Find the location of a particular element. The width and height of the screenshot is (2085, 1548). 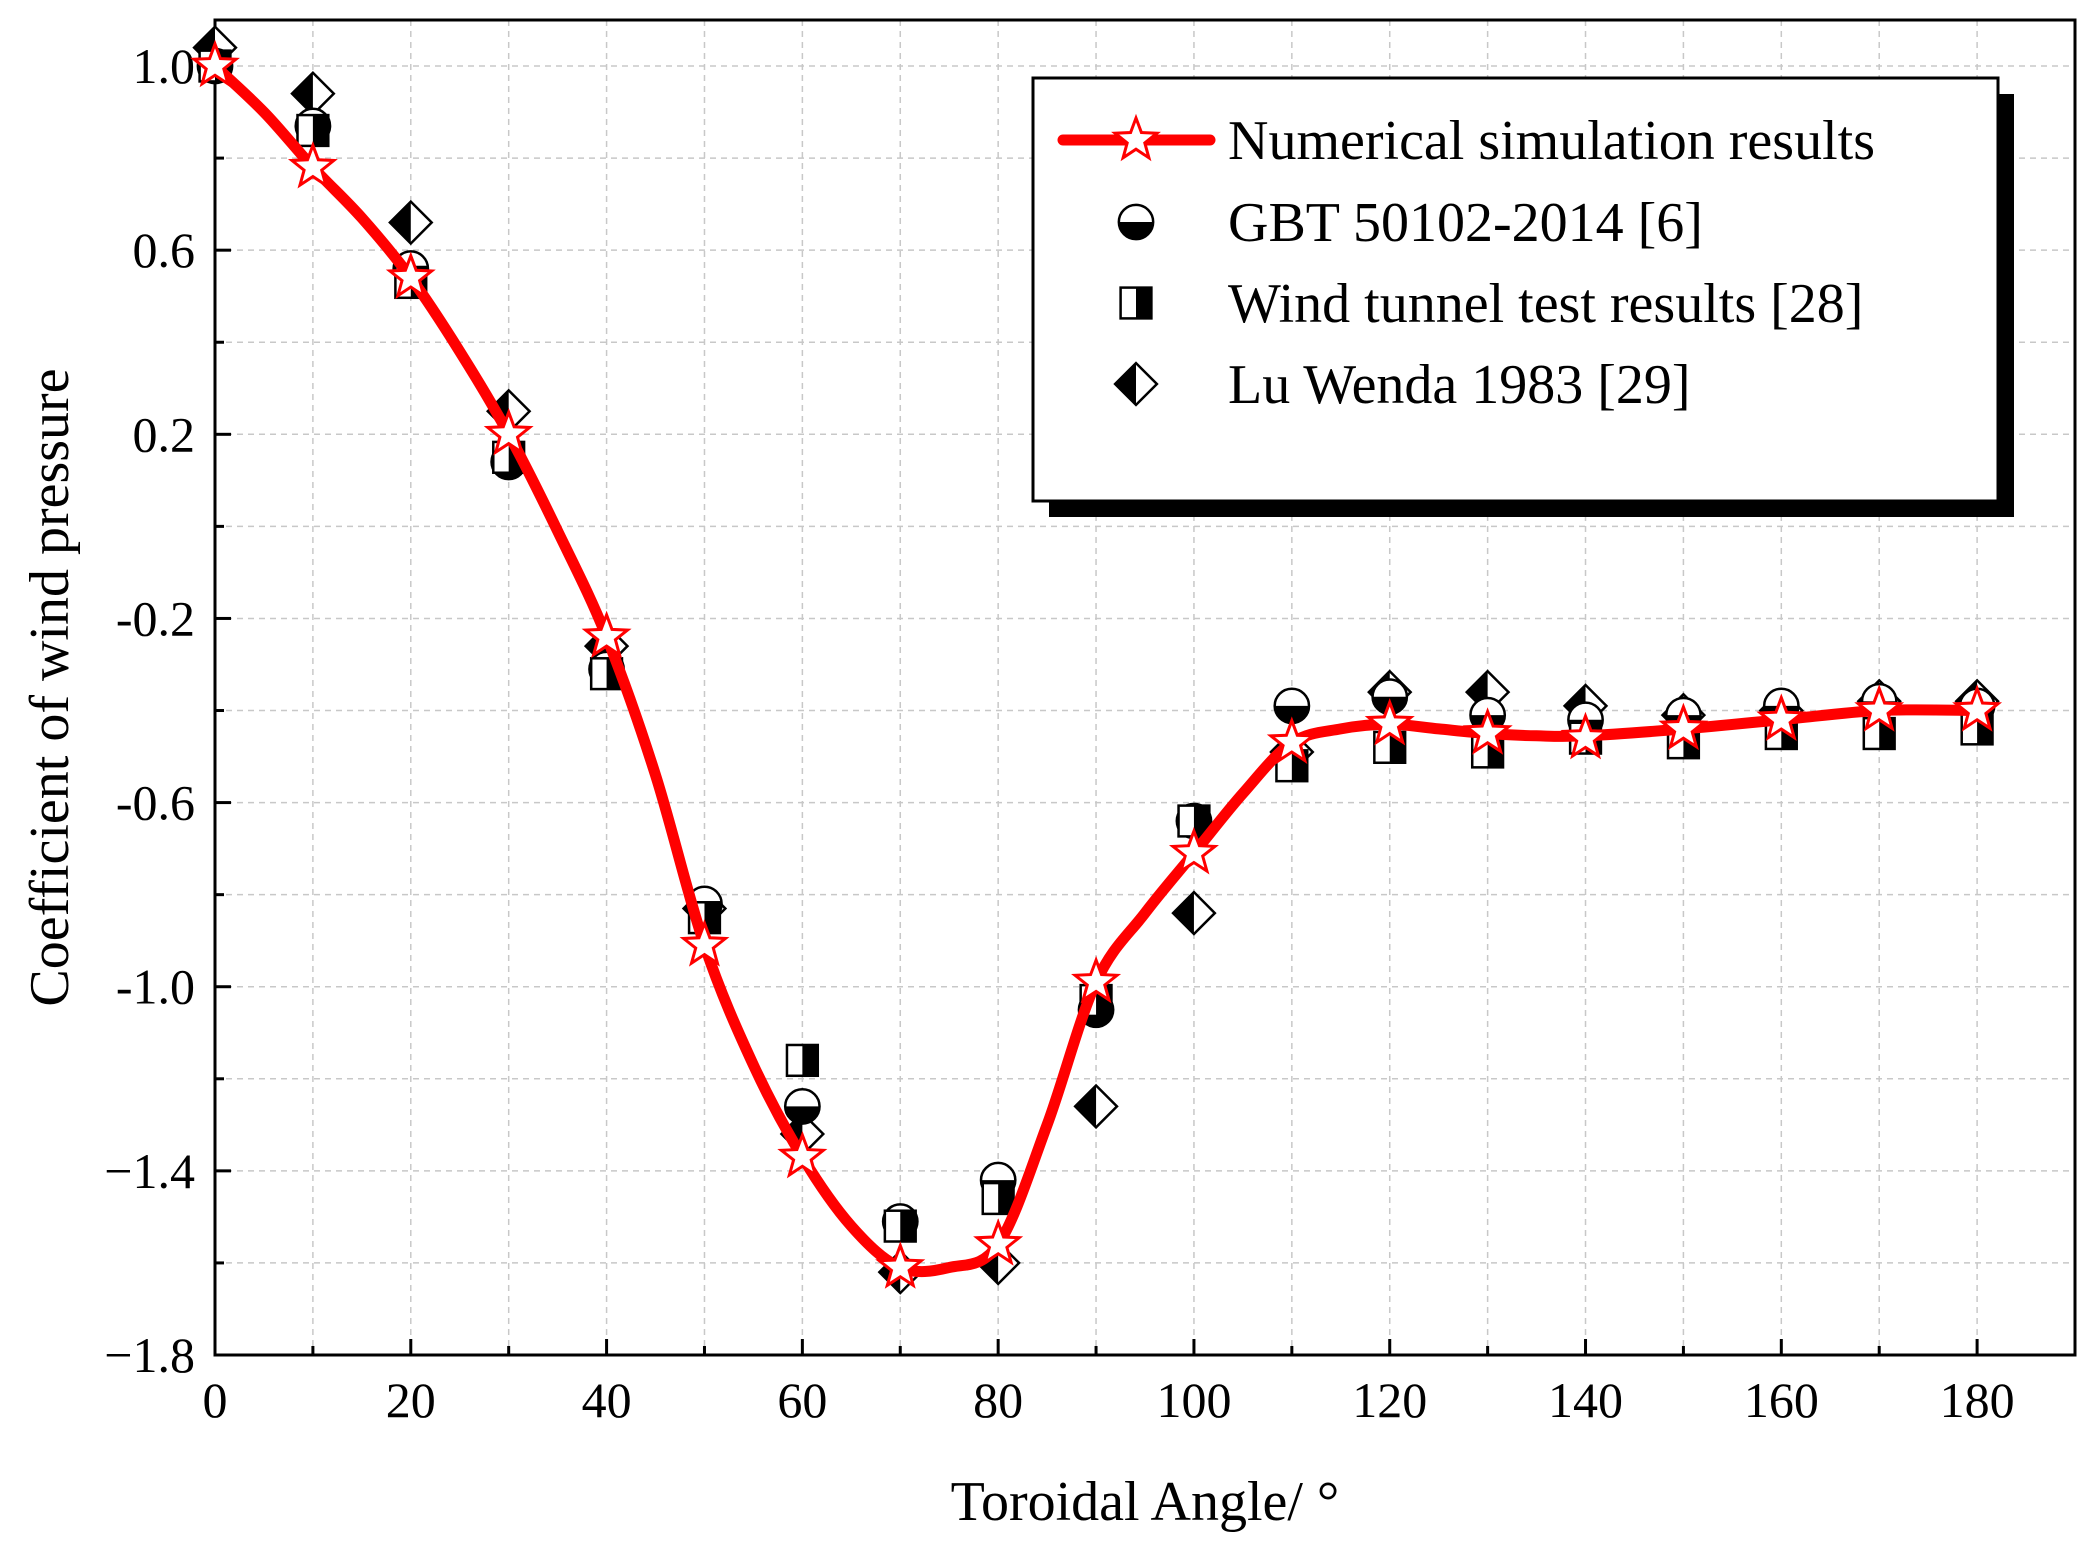

x-tick-label: 80 is located at coordinates (998, 1400).